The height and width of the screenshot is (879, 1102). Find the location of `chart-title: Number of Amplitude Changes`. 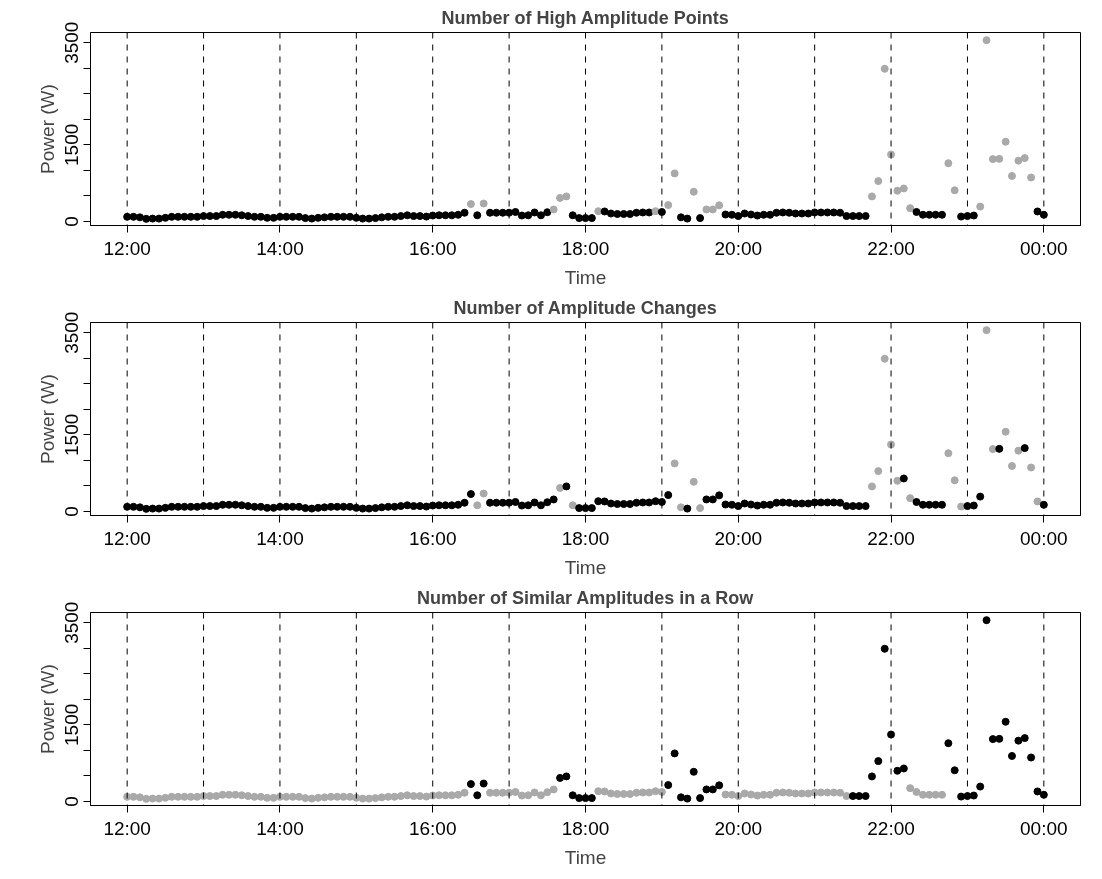

chart-title: Number of Amplitude Changes is located at coordinates (585, 307).